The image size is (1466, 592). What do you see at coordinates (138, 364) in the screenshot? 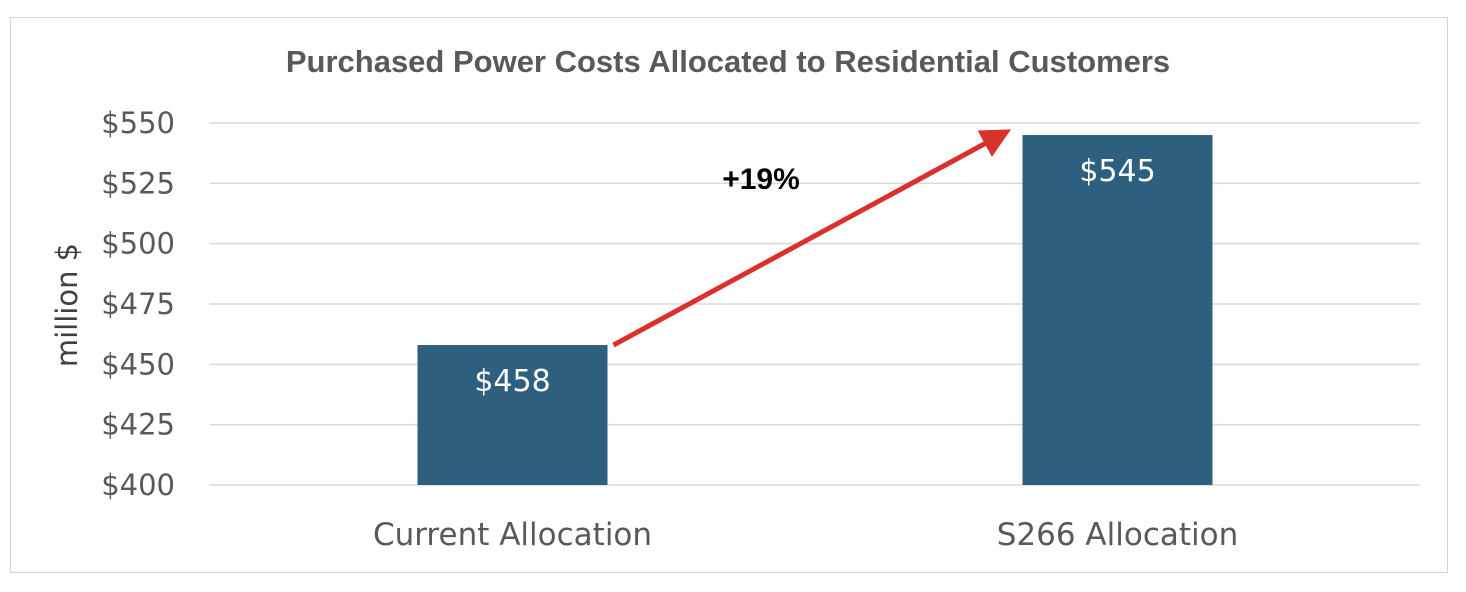
I see `y-tick-label: $450` at bounding box center [138, 364].